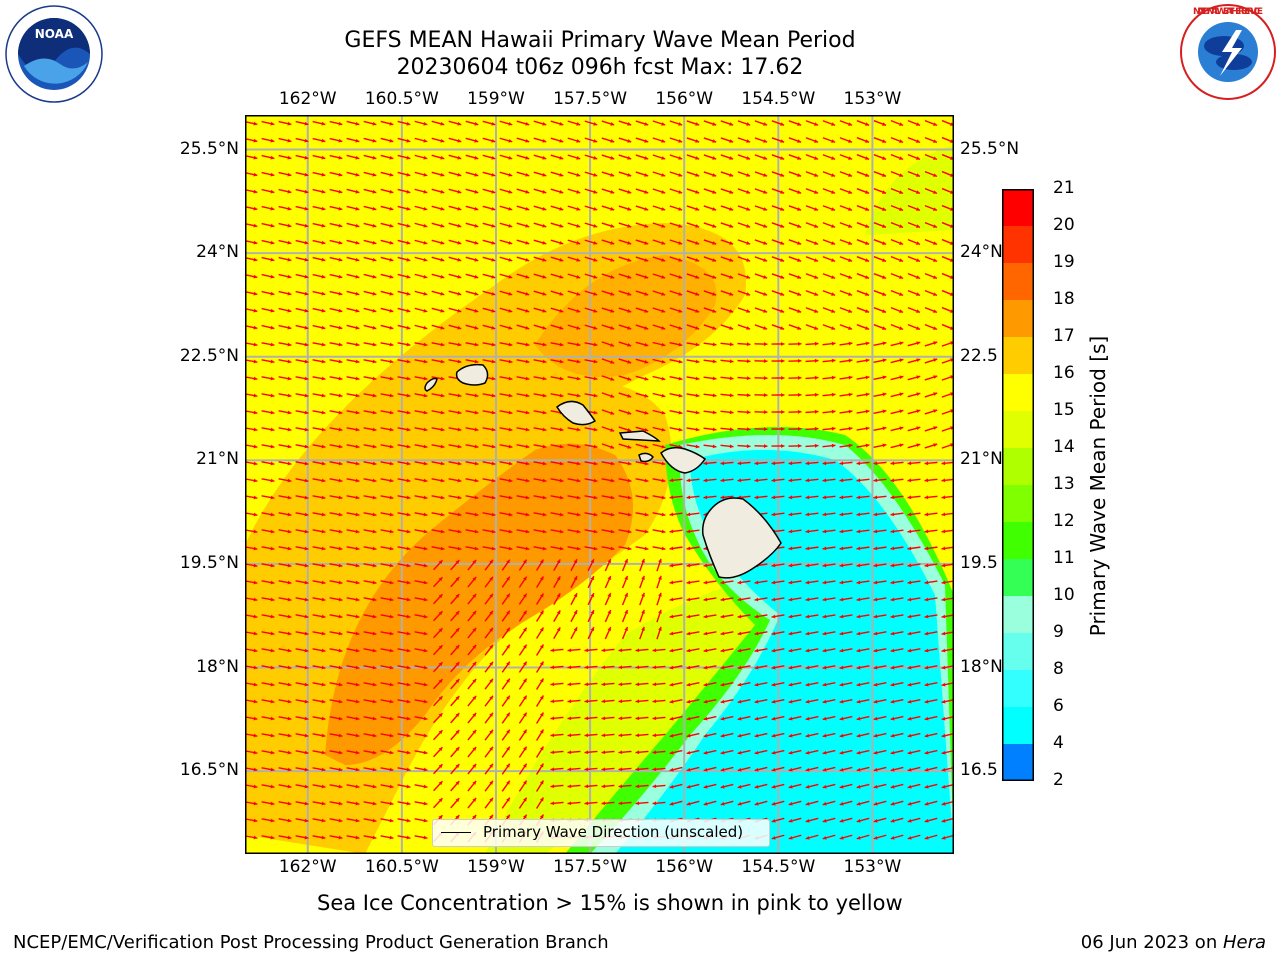  What do you see at coordinates (741, 538) in the screenshot?
I see `island-hawaii` at bounding box center [741, 538].